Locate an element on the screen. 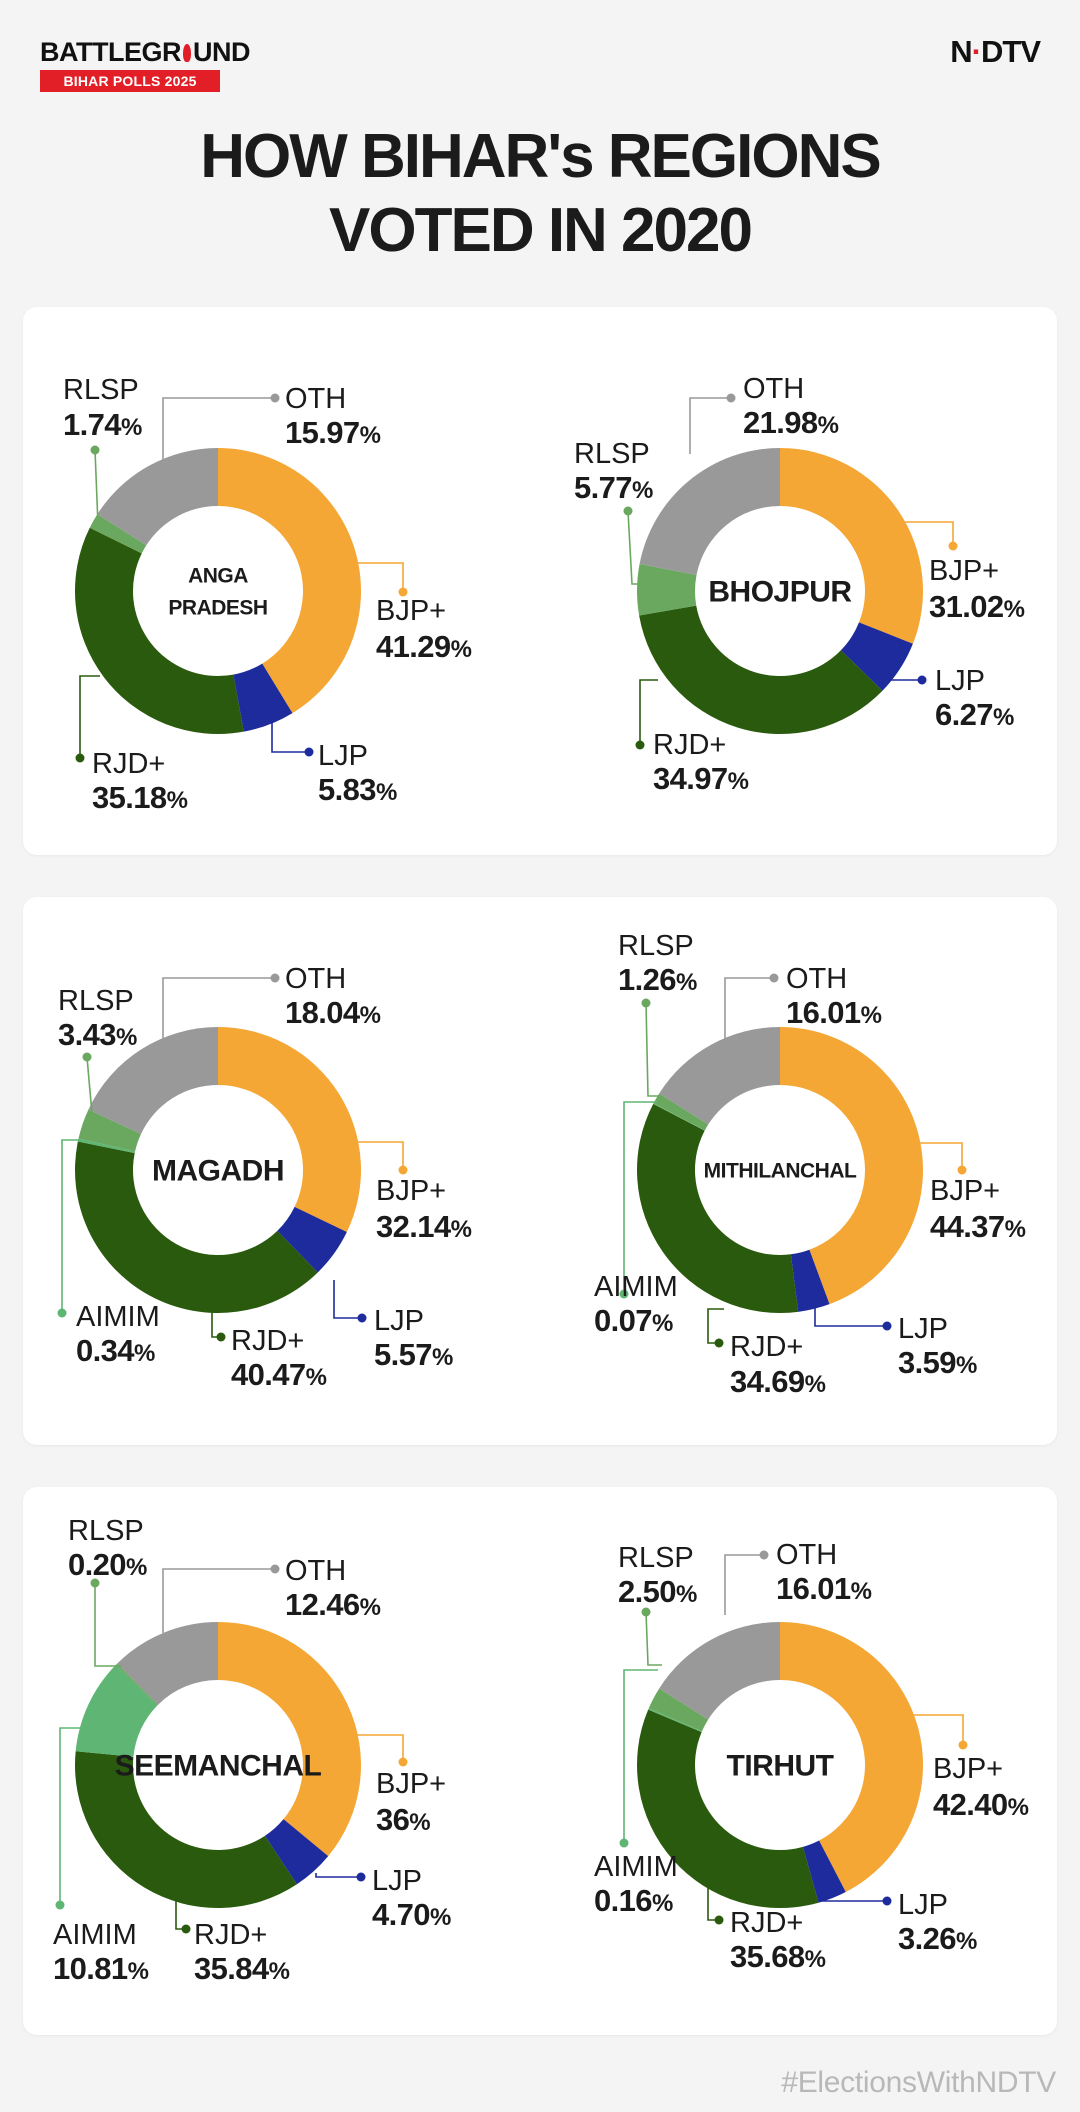 Image resolution: width=1080 pixels, height=2112 pixels. vote-share-value: 15.97% is located at coordinates (333, 432).